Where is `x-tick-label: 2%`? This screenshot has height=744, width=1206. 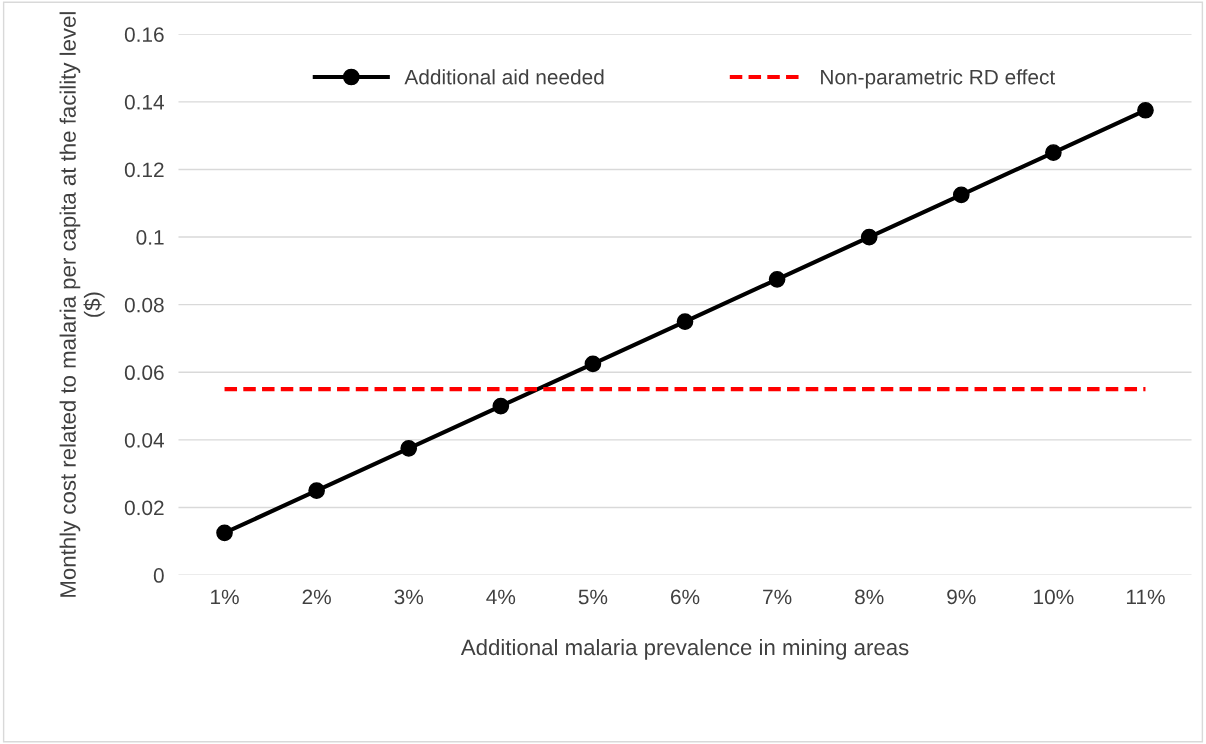 x-tick-label: 2% is located at coordinates (316, 597).